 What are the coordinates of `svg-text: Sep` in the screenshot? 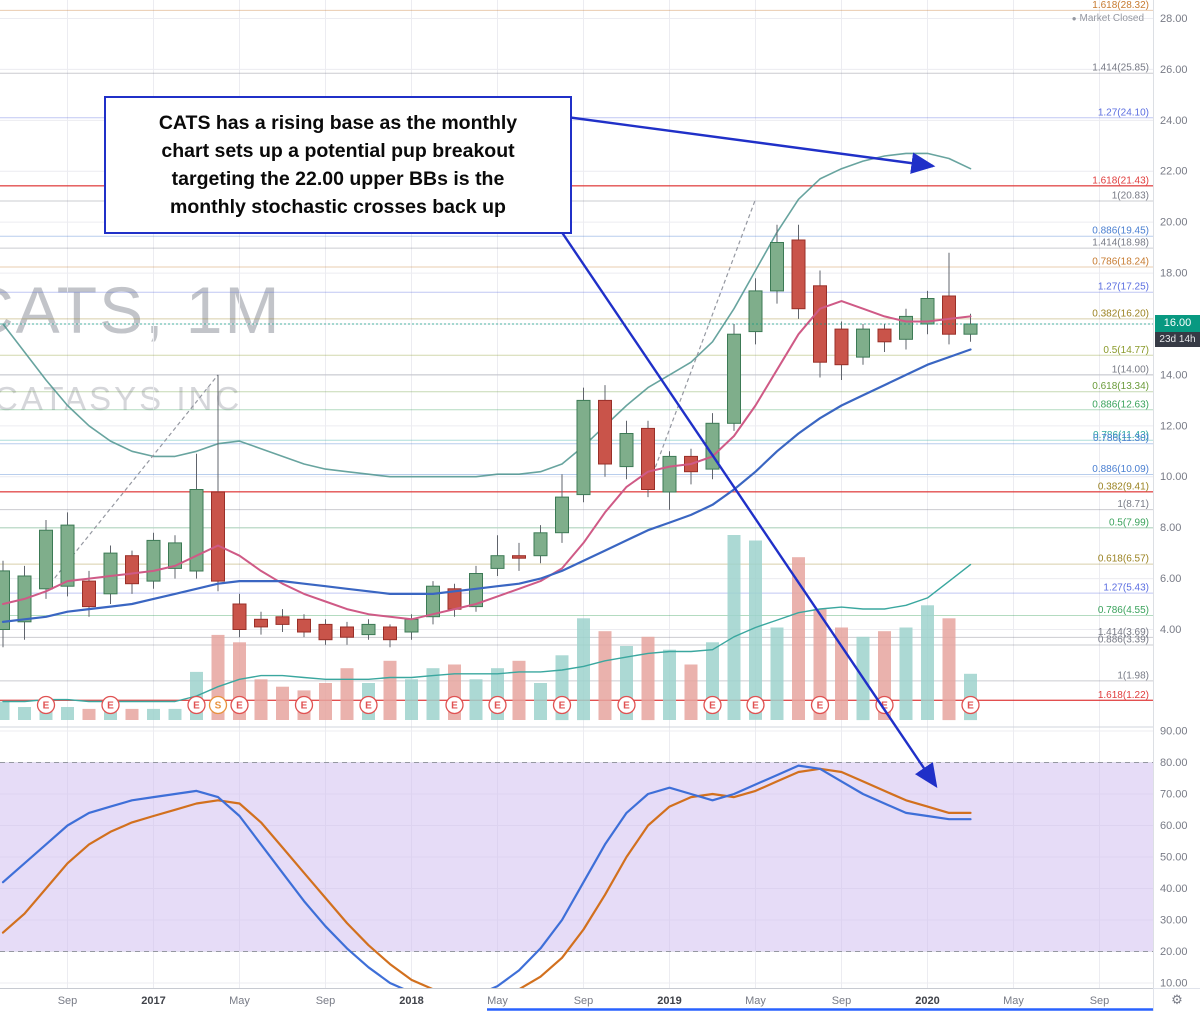 It's located at (584, 1001).